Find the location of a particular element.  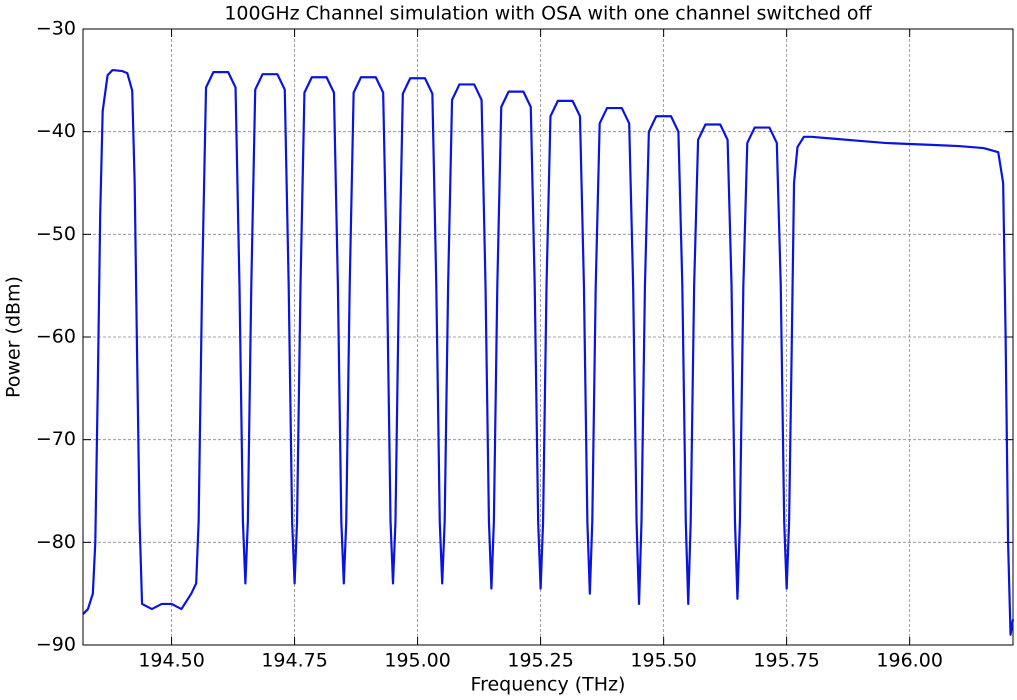

y-axis-label: Power (dBm) is located at coordinates (14, 337).